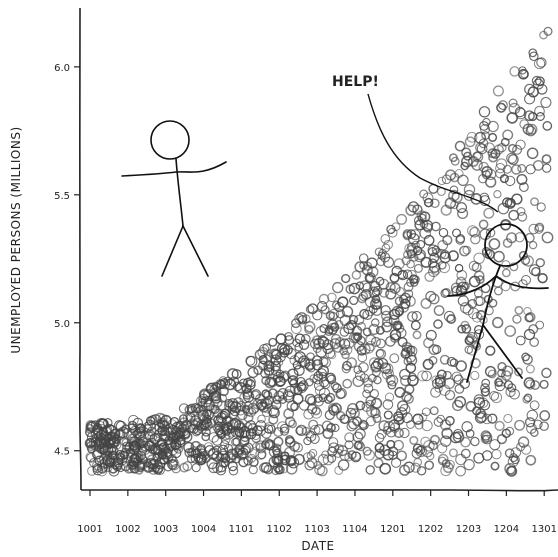  What do you see at coordinates (62, 196) in the screenshot?
I see `y-tick-label: 5.5` at bounding box center [62, 196].